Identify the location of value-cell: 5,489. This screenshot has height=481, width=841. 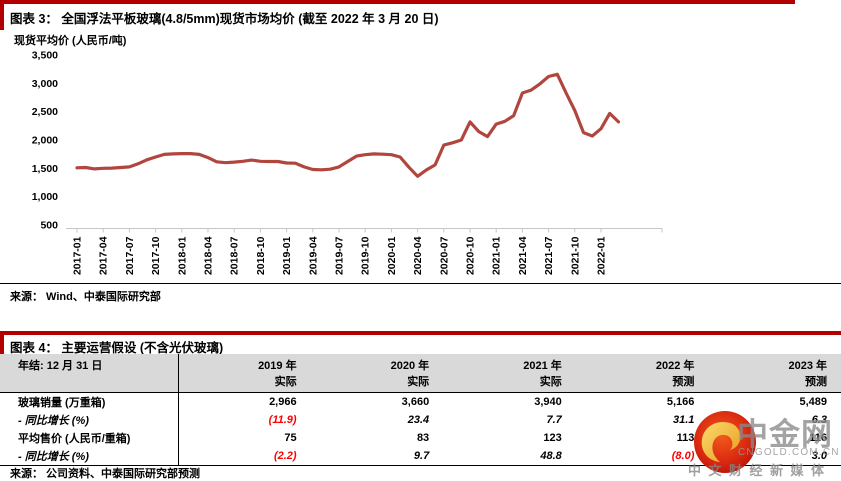
(813, 402).